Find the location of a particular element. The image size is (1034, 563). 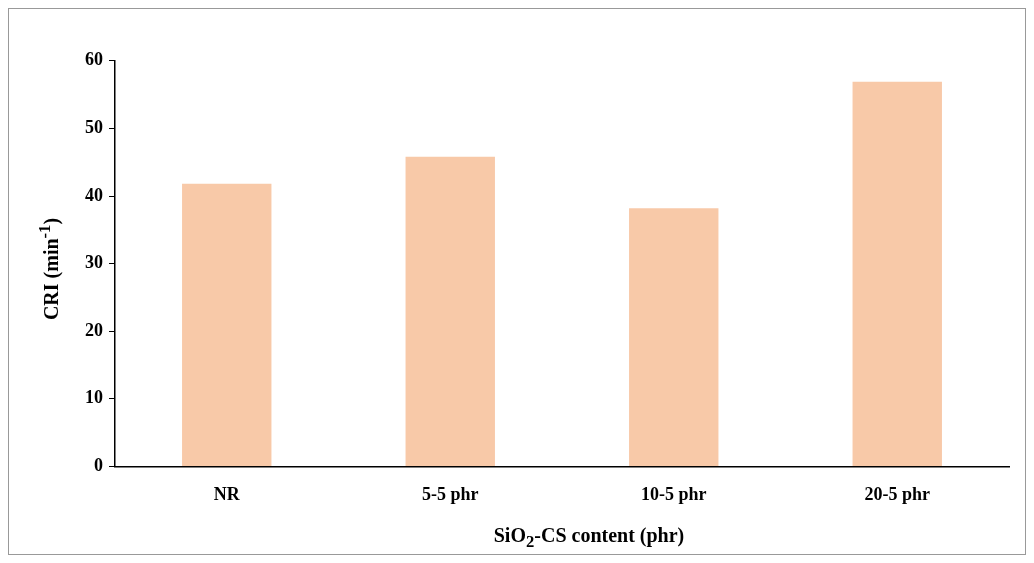

x-tick-label: 10-5 phr is located at coordinates (673, 493).